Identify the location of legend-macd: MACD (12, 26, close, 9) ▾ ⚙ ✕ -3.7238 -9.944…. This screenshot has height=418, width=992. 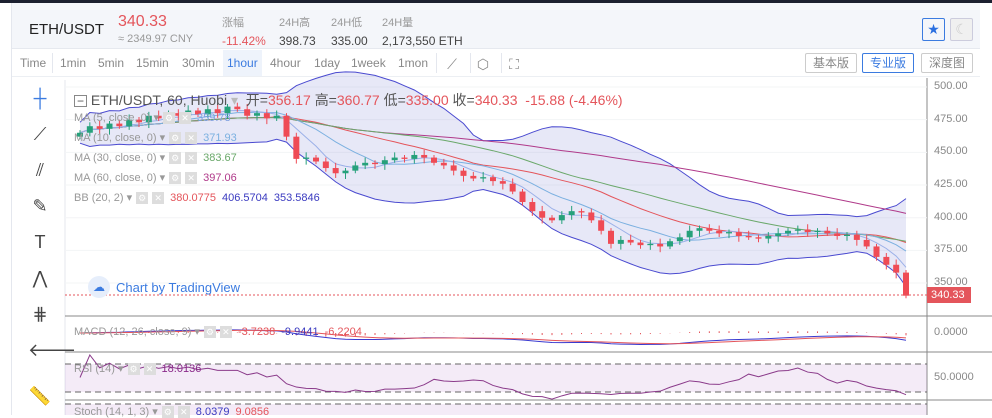
(218, 332).